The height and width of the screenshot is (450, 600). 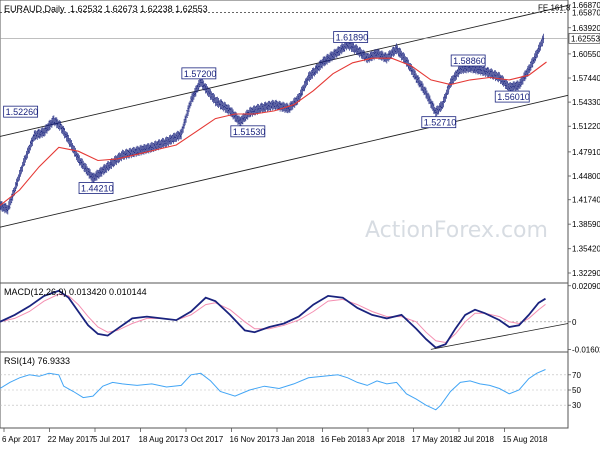 I want to click on annotation-label: 1.52710, so click(x=440, y=123).